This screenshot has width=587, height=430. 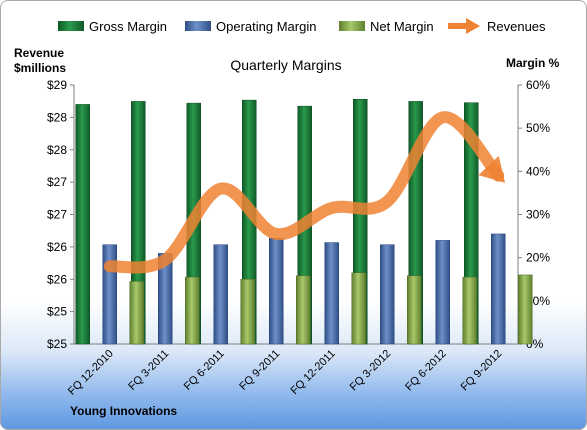 I want to click on right-axis-label: Margin %, so click(x=533, y=63).